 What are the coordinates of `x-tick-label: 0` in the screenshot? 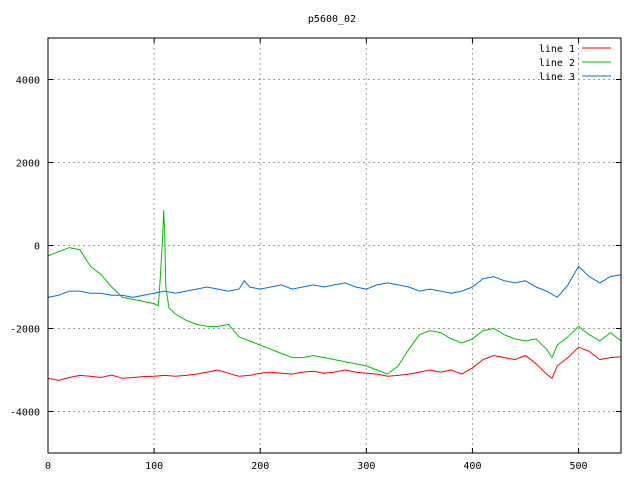 It's located at (48, 466).